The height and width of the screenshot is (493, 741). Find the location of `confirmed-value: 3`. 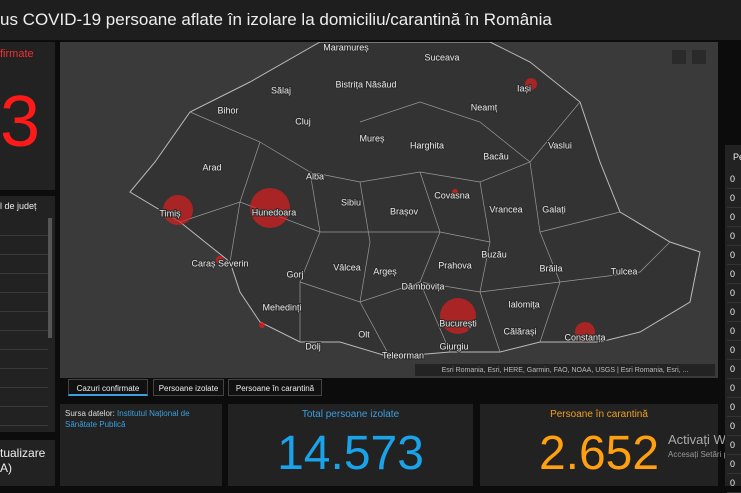

confirmed-value: 3 is located at coordinates (20, 122).